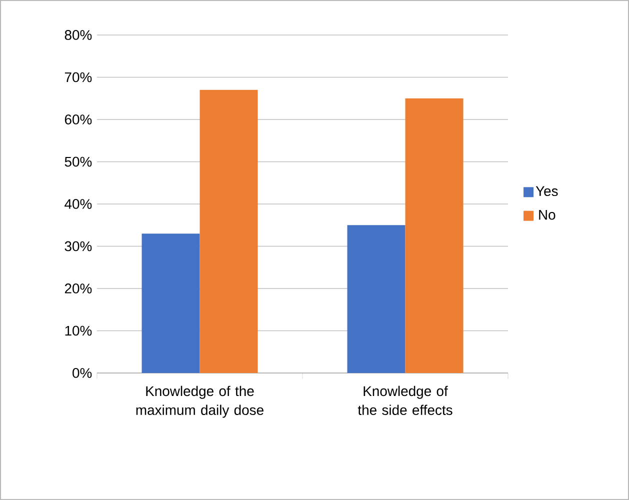  I want to click on legend-label: Yes, so click(547, 191).